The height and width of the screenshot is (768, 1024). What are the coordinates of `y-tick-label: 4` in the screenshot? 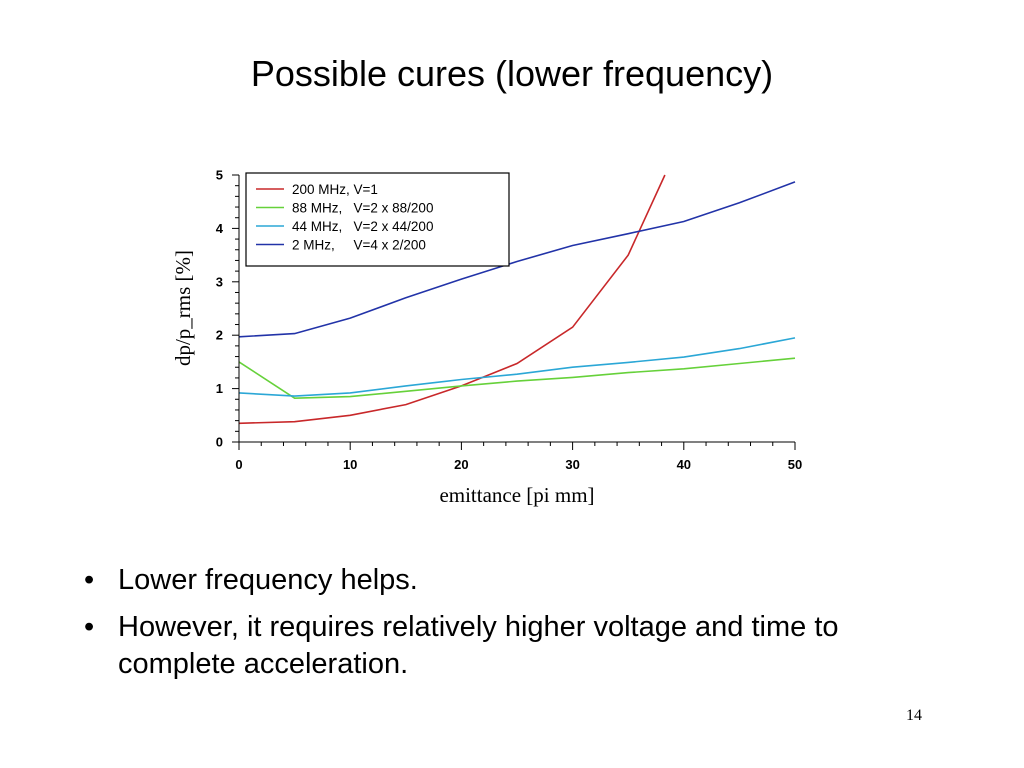 It's located at (220, 228).